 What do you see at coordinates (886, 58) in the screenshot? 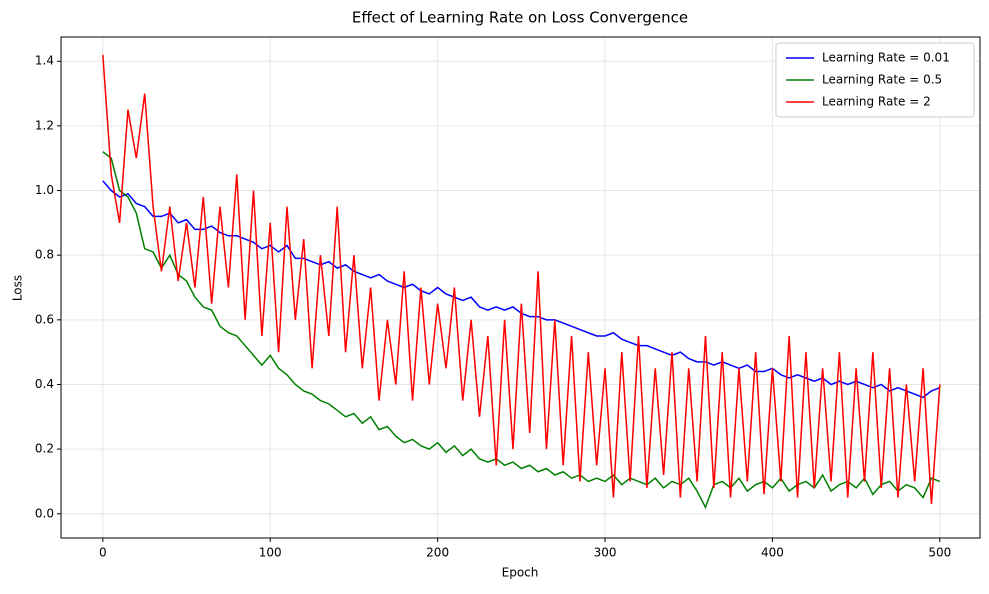
I see `legend-label: Learning Rate = 0.01` at bounding box center [886, 58].